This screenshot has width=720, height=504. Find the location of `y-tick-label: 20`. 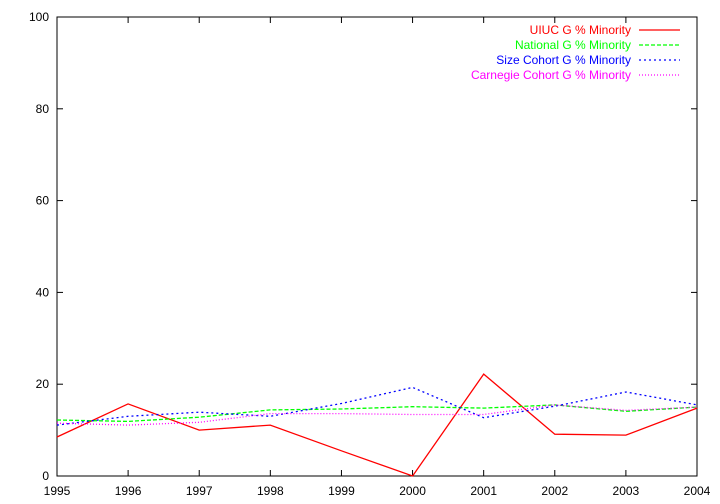

y-tick-label: 20 is located at coordinates (43, 384).